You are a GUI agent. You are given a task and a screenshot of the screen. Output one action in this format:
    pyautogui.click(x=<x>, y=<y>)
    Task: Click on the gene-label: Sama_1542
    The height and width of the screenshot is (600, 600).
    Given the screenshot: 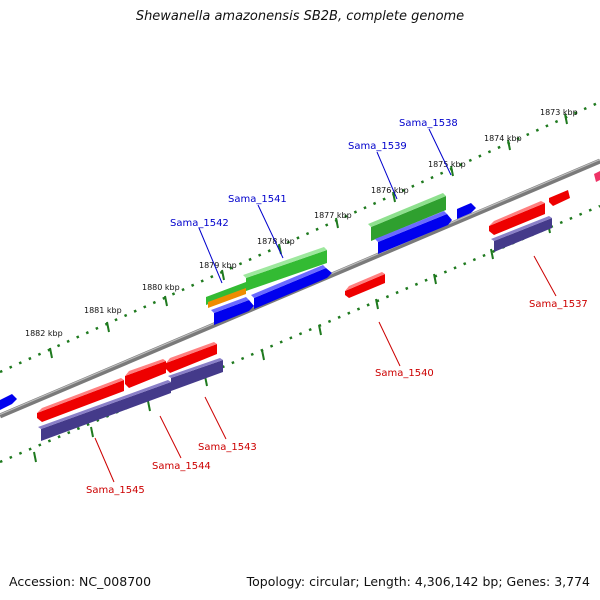 What is the action you would take?
    pyautogui.click(x=199, y=223)
    